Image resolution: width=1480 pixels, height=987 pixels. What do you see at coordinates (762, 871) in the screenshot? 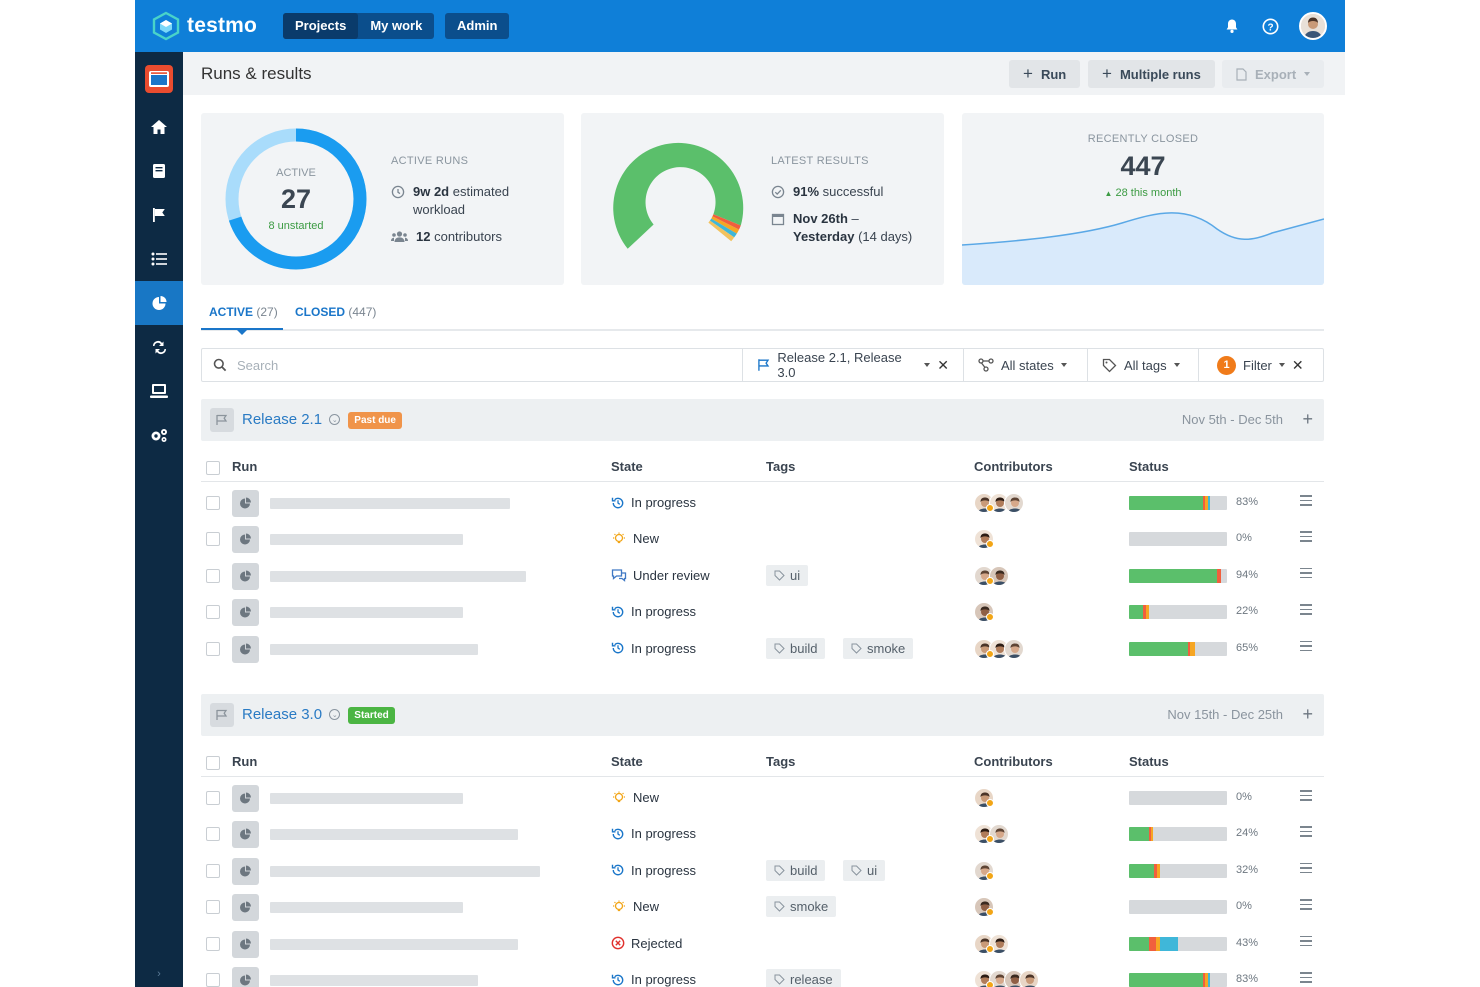
I see `table-row: In progress build ui 32%` at bounding box center [762, 871].